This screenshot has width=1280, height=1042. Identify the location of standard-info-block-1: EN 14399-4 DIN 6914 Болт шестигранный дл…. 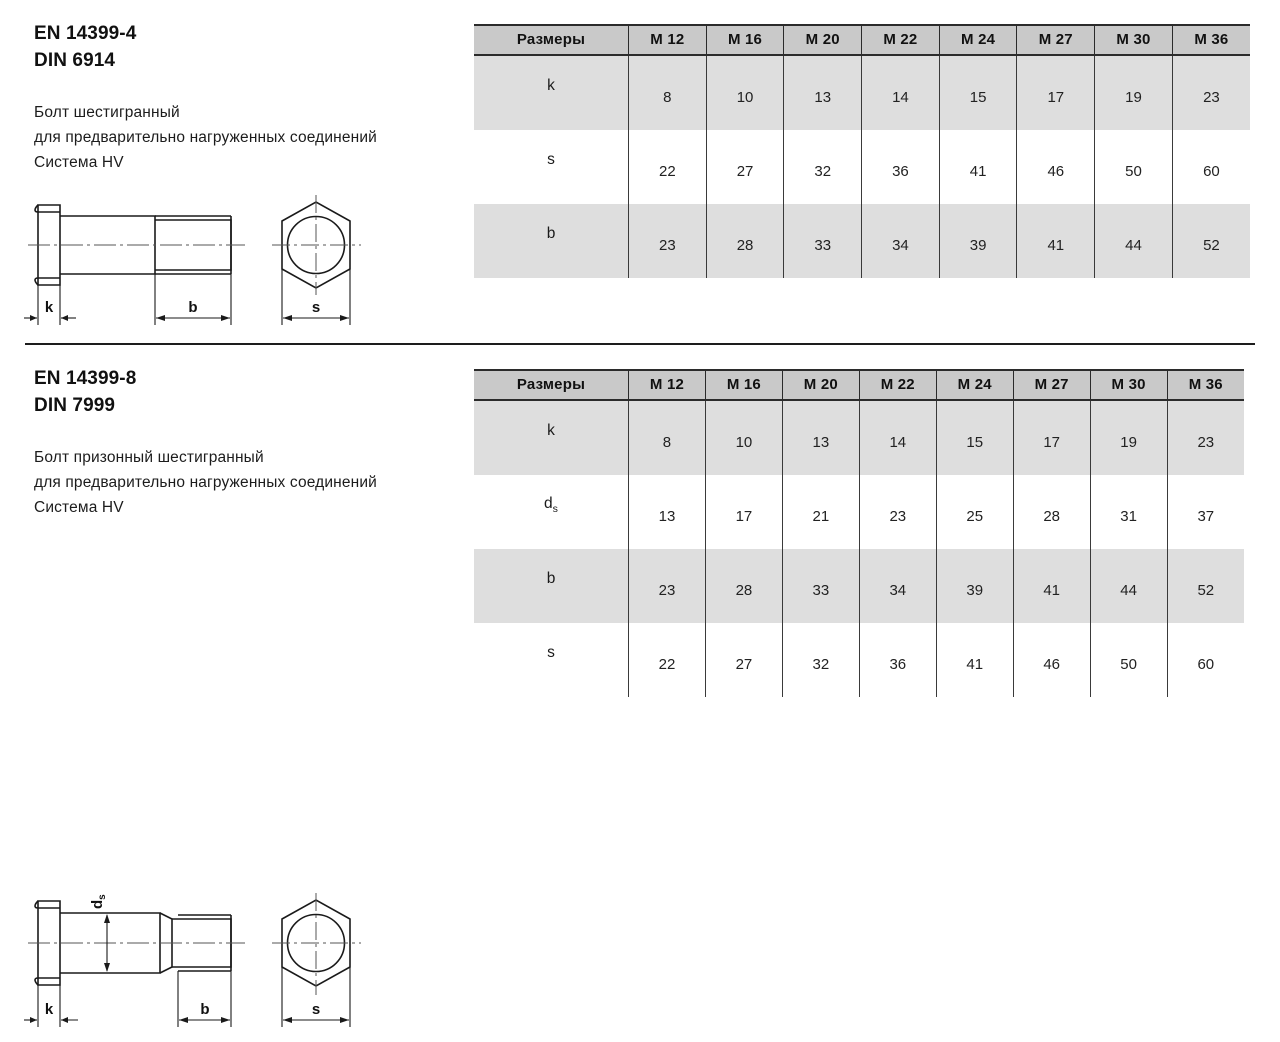
(254, 97).